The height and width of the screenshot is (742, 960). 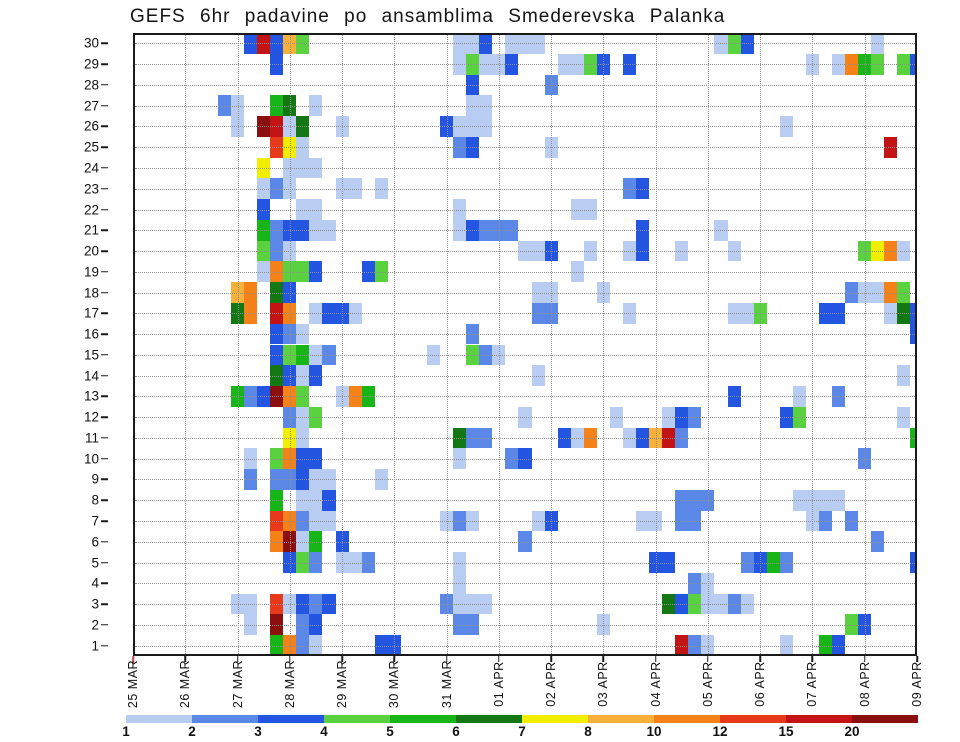 What do you see at coordinates (95, 500) in the screenshot?
I see `y-axis-tick-label: 8` at bounding box center [95, 500].